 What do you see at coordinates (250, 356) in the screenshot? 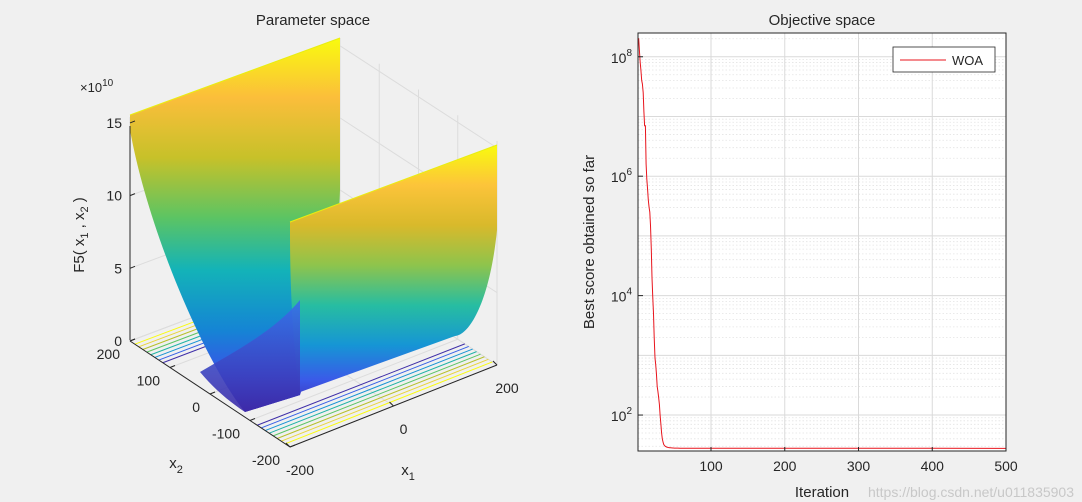
I see `surface-trough-bottom` at bounding box center [250, 356].